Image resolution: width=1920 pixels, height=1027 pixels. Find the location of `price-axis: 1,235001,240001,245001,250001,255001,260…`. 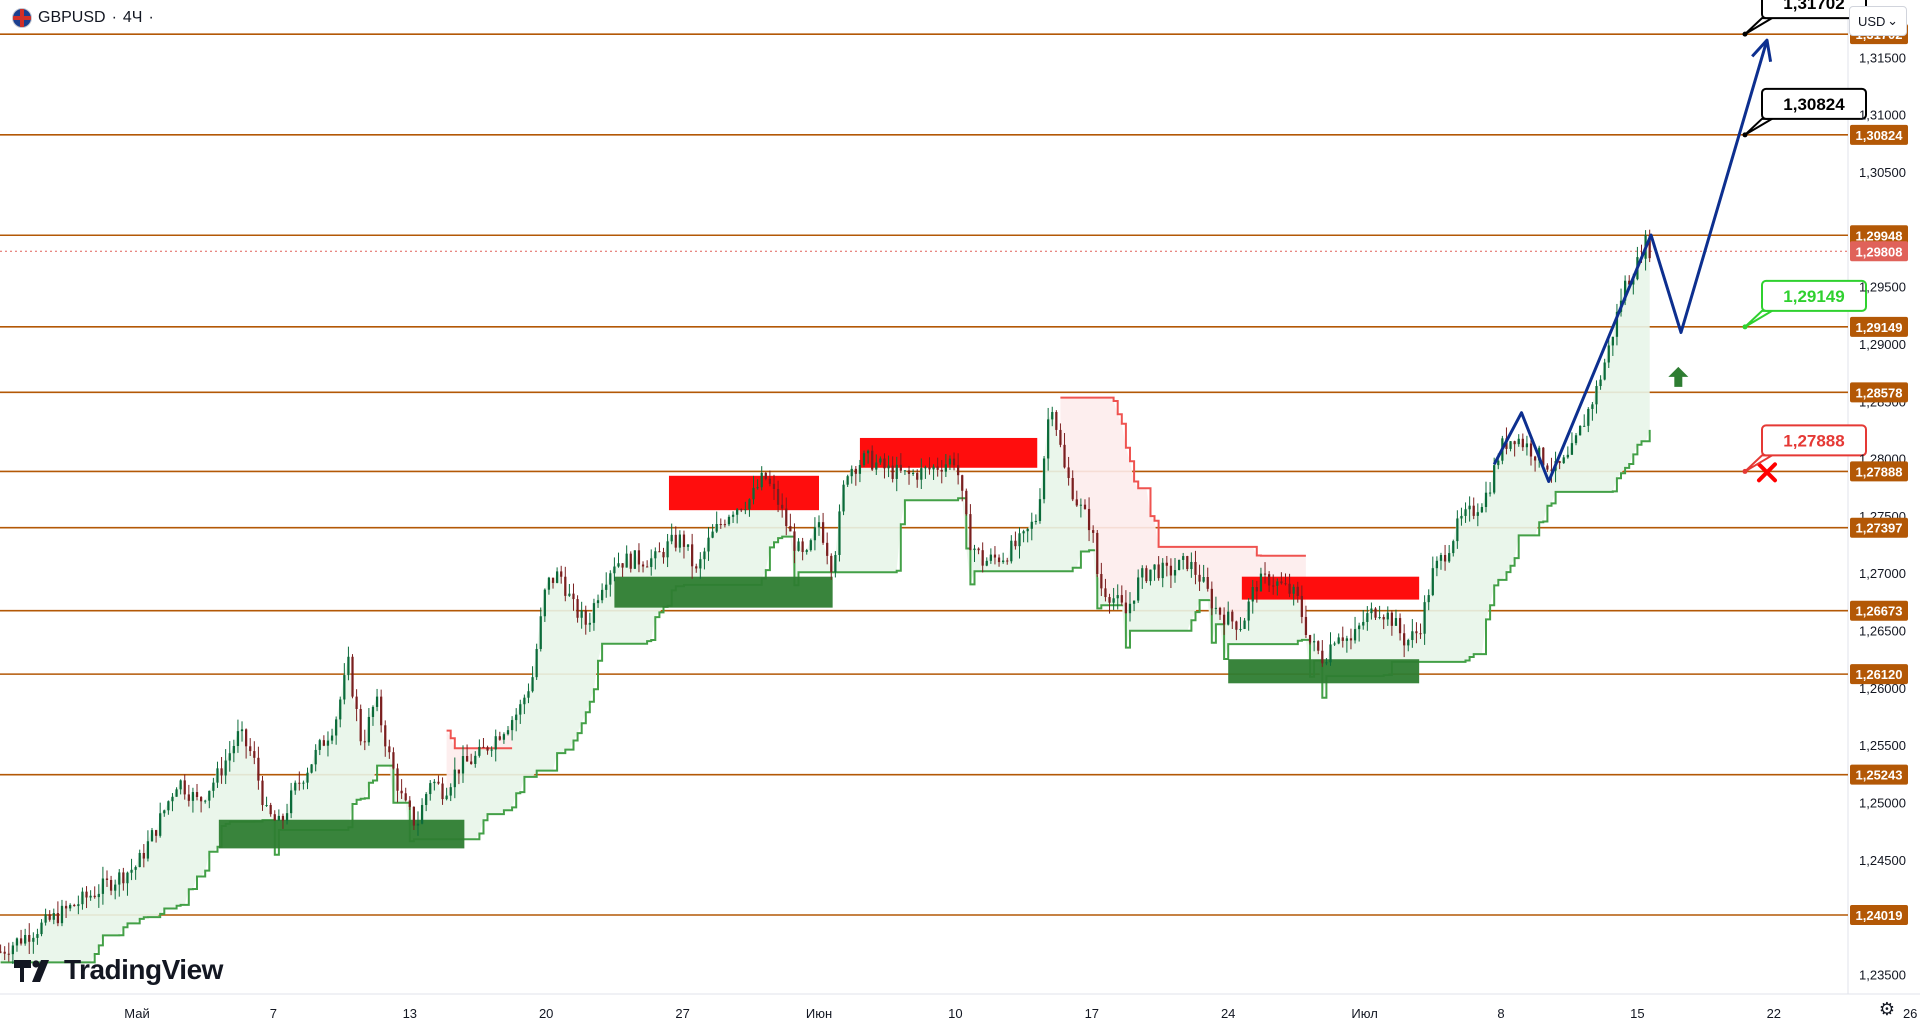

price-axis: 1,235001,240001,245001,250001,255001,260… is located at coordinates (1879, 503).